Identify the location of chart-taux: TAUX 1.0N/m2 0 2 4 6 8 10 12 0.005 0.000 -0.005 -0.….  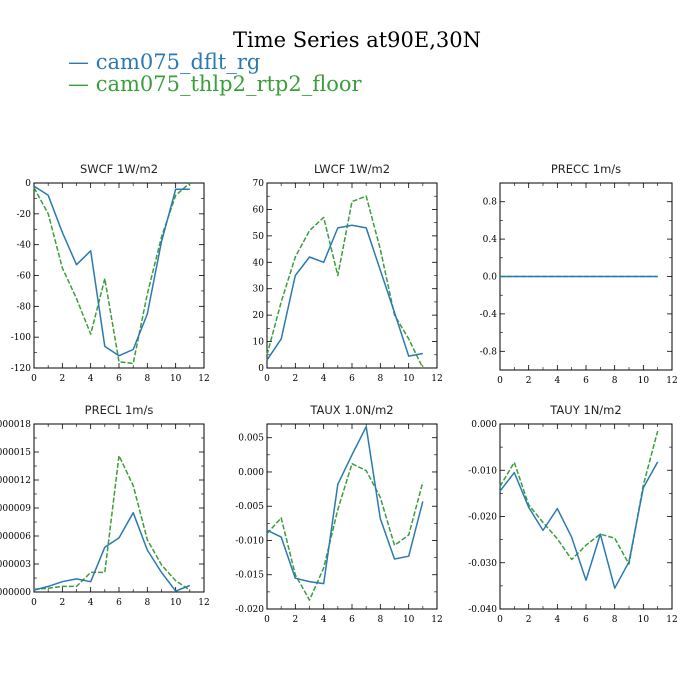
(339, 514).